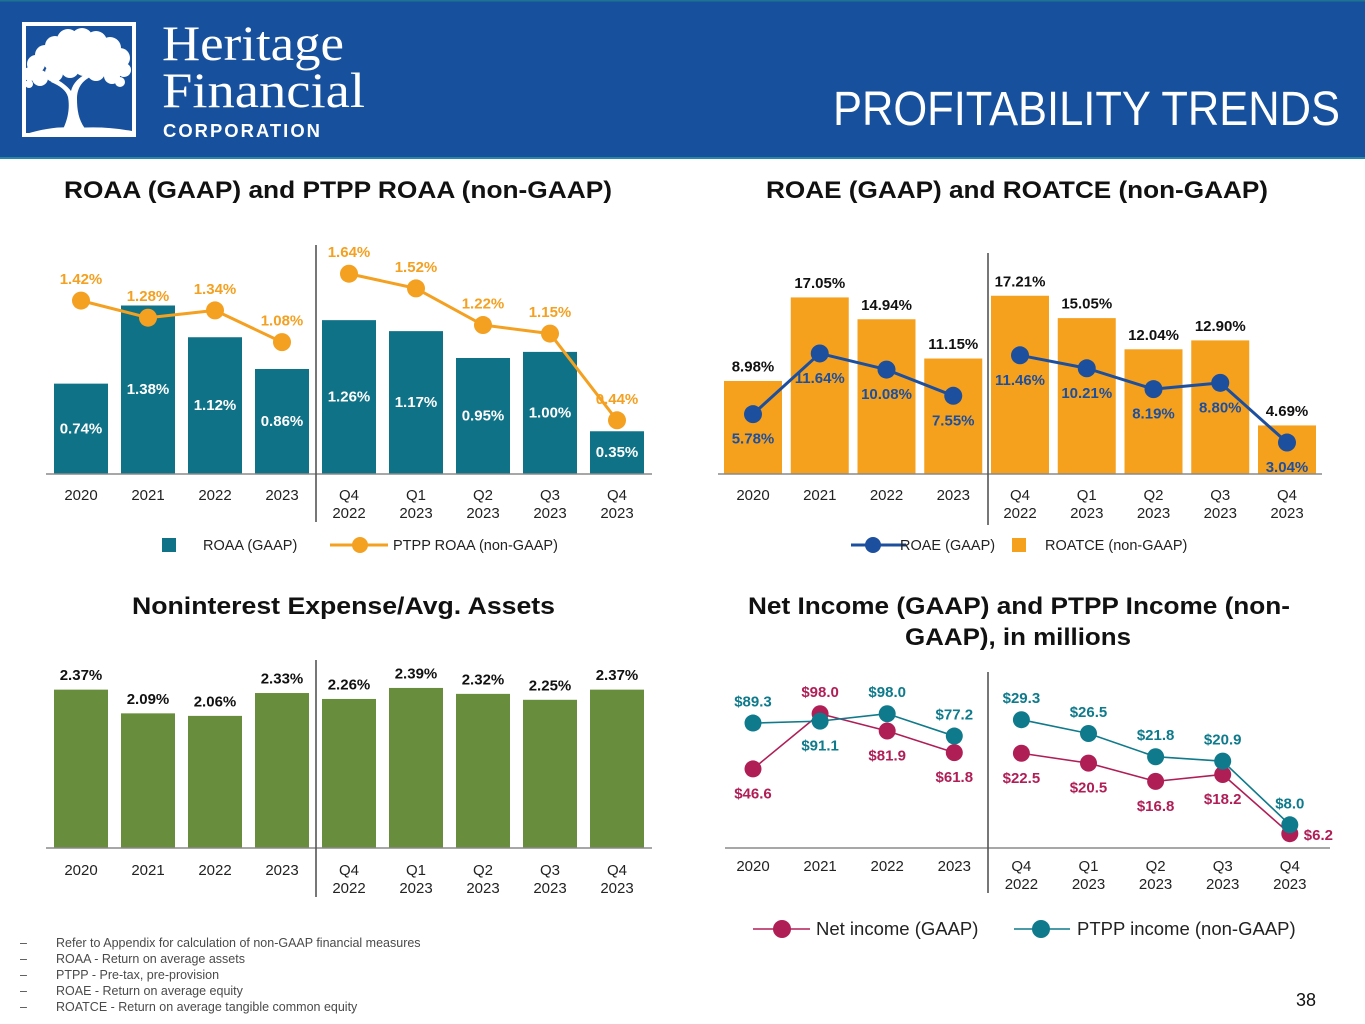 The height and width of the screenshot is (1024, 1365). I want to click on data-label: 5.78%, so click(753, 439).